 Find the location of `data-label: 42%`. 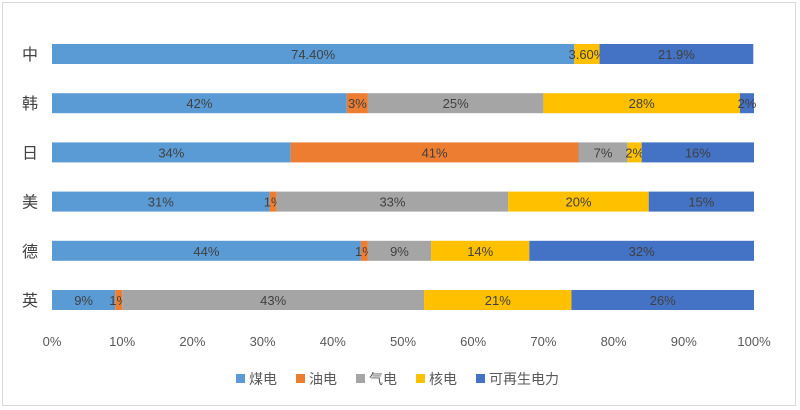

data-label: 42% is located at coordinates (199, 103).